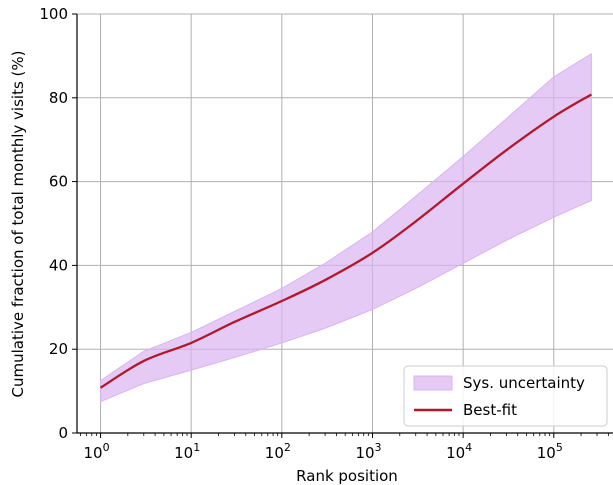 The image size is (613, 485). Describe the element at coordinates (96, 451) in the screenshot. I see `x-tick-label: 10⁰` at that location.